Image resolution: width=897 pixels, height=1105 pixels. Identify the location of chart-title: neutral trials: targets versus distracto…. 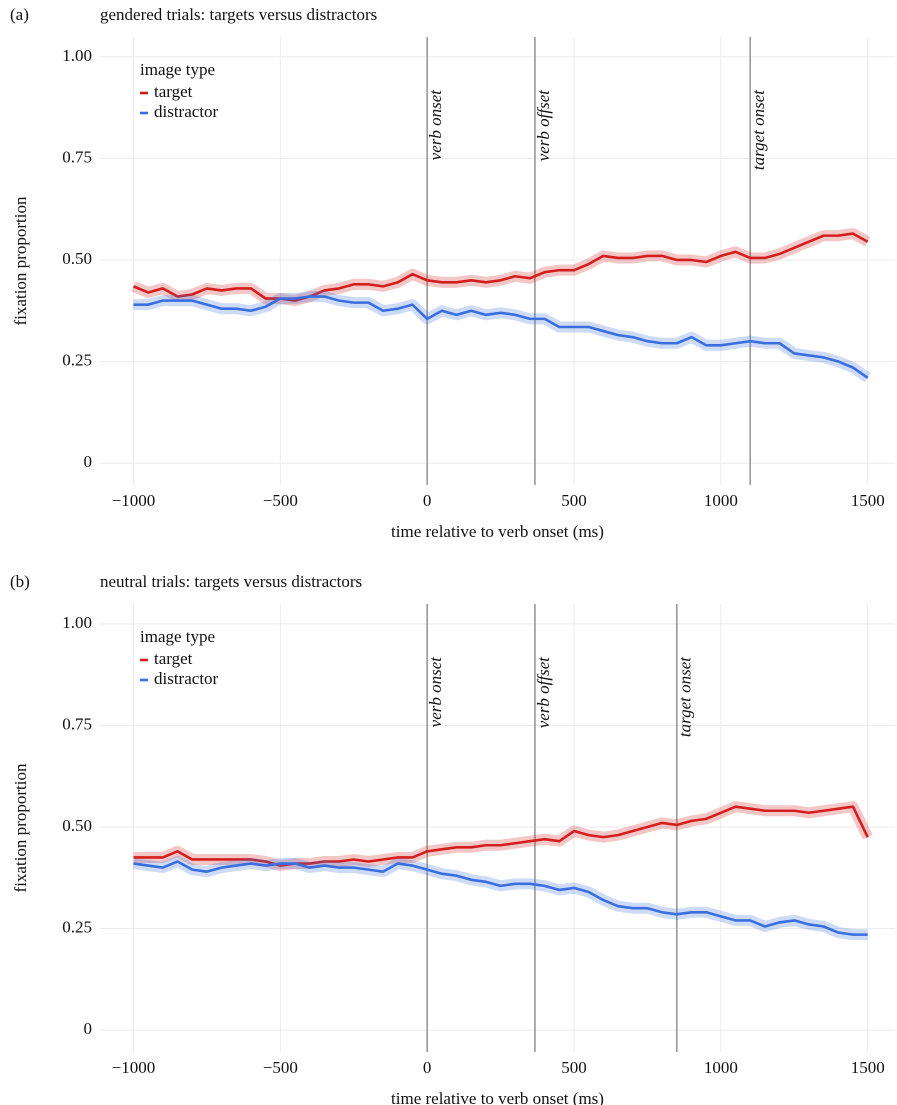
(231, 581).